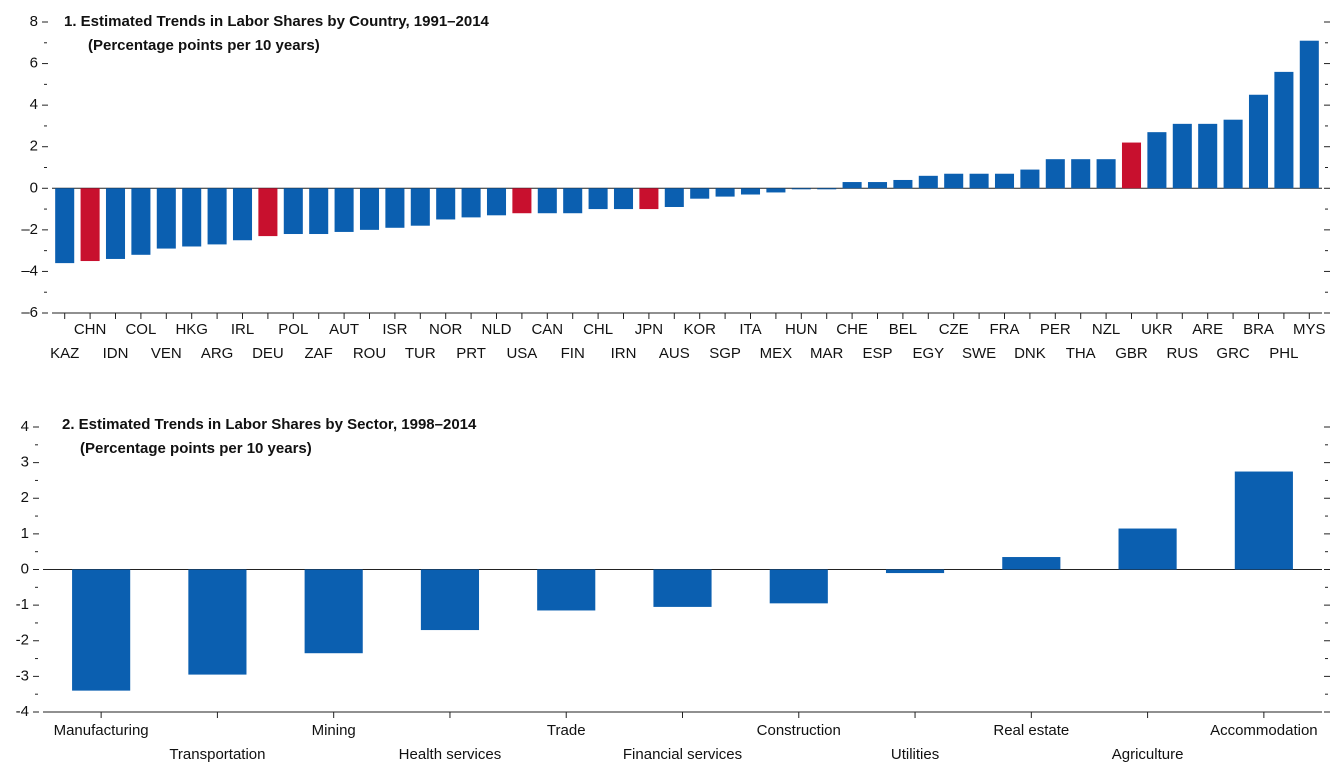  What do you see at coordinates (496, 329) in the screenshot?
I see `x-tick-label: NLD` at bounding box center [496, 329].